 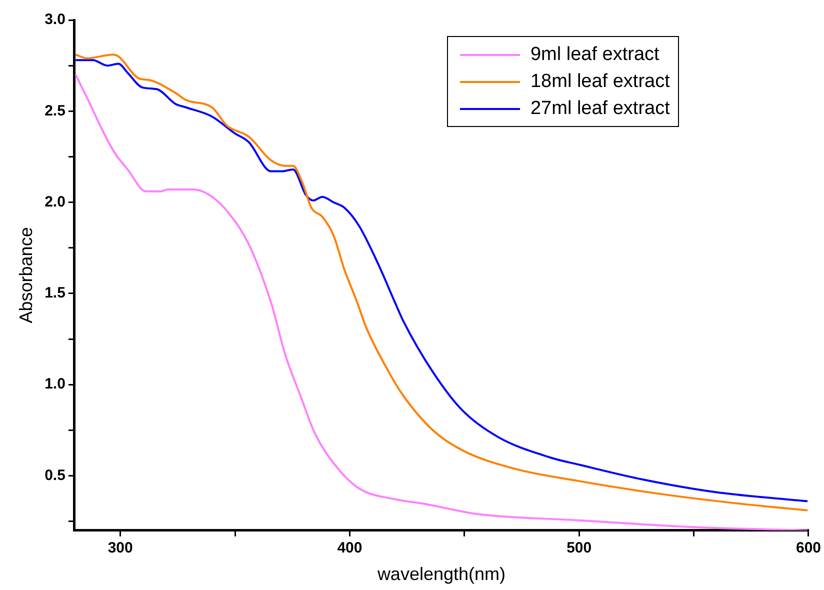 What do you see at coordinates (579, 548) in the screenshot?
I see `x-tick-label: 500` at bounding box center [579, 548].